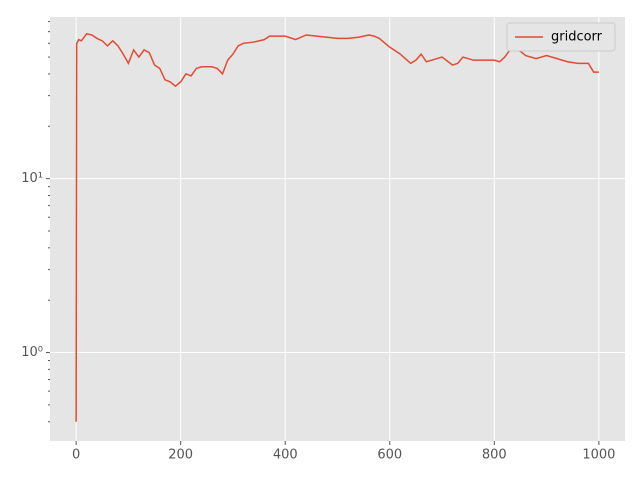 Image resolution: width=640 pixels, height=484 pixels. I want to click on legend-label: gridcorr, so click(577, 37).